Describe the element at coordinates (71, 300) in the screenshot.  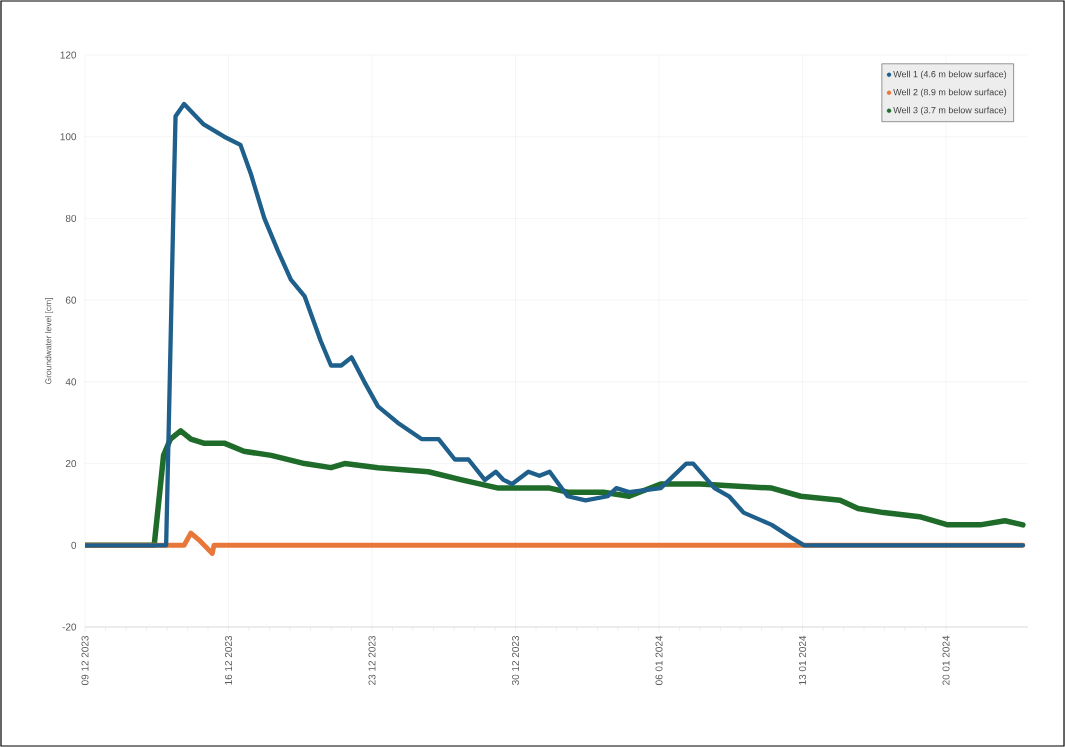
I see `y-tick-label: 60` at that location.